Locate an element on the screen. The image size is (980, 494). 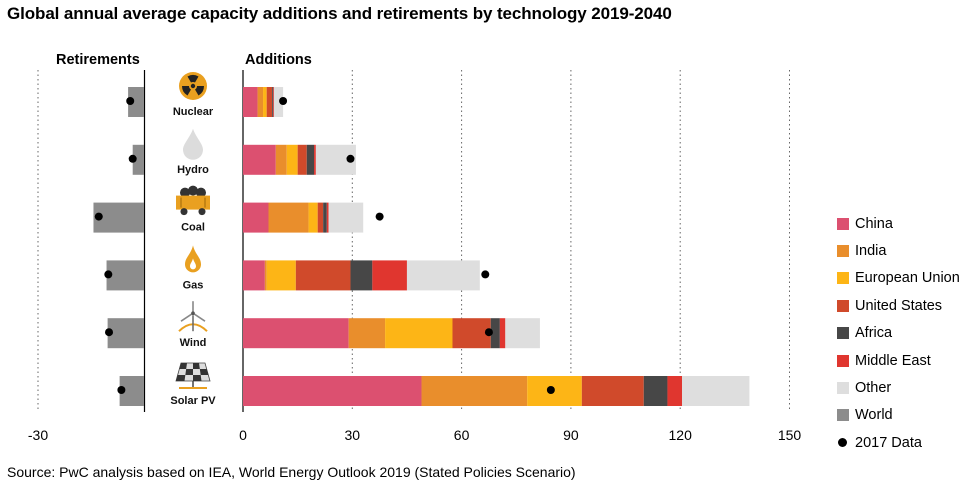
dot-2017-additions-gas is located at coordinates (485, 274).